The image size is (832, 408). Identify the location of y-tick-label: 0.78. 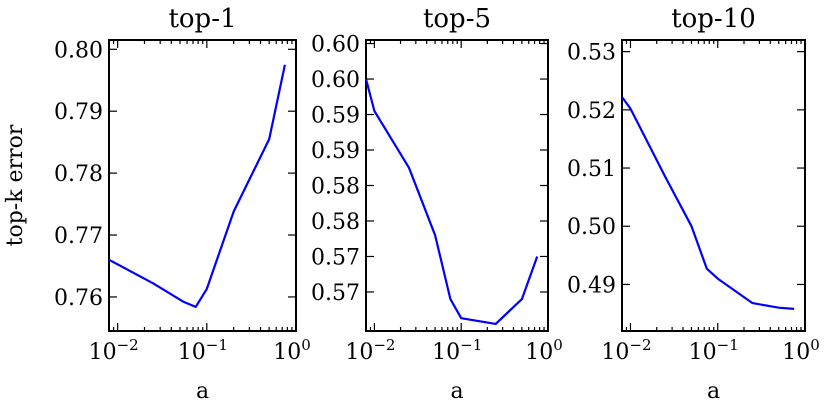
(78, 174).